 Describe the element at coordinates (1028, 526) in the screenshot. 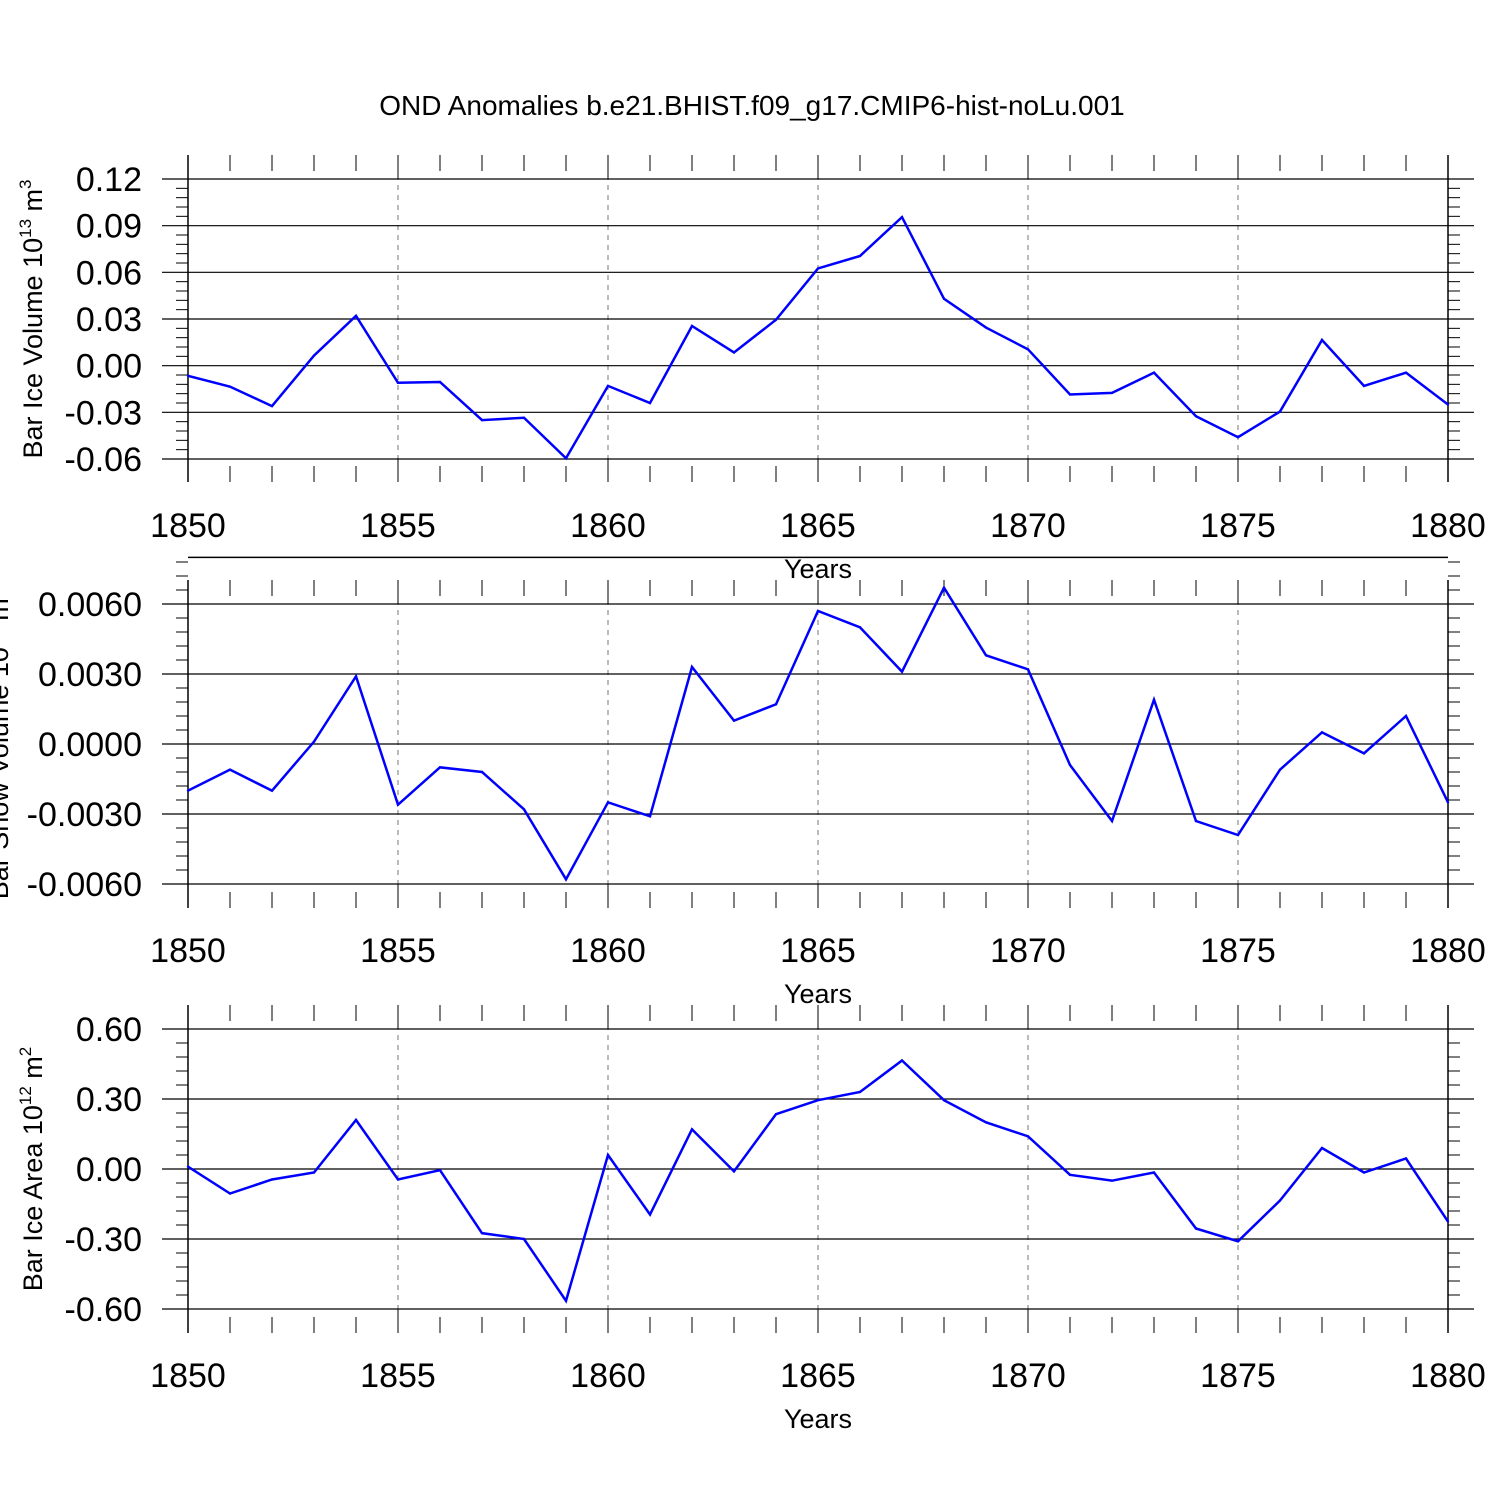

I see `x-tick-label: 1870` at that location.